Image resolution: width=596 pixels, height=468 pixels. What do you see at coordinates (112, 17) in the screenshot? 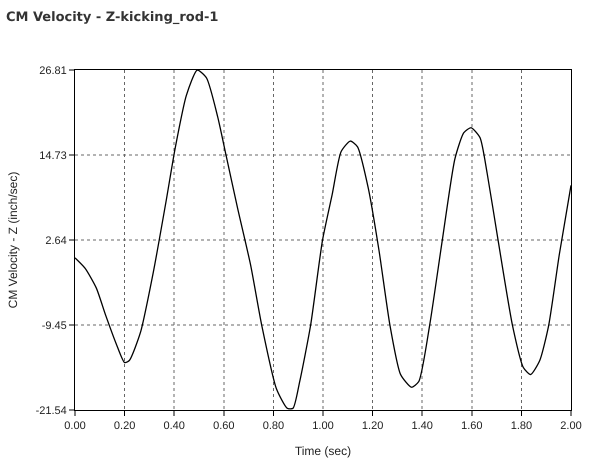
I see `chart-title: CM Velocity - Z-kicking_rod-1` at bounding box center [112, 17].